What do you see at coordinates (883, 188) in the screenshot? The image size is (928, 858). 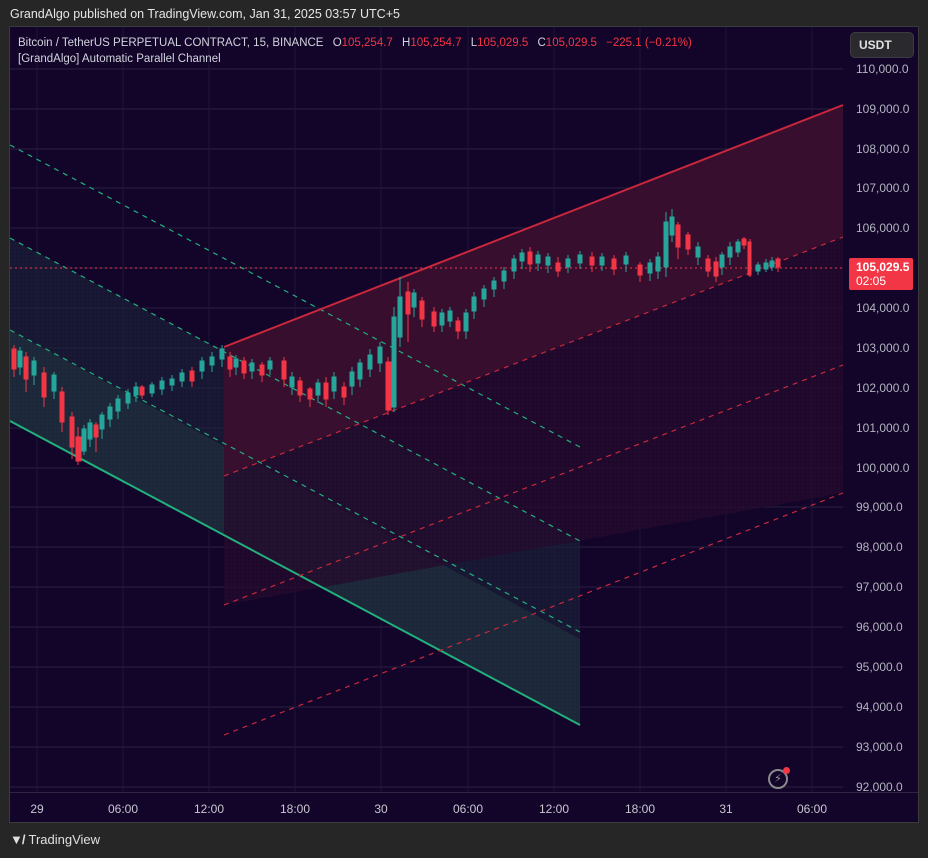 I see `price-tick: 107,000.0` at bounding box center [883, 188].